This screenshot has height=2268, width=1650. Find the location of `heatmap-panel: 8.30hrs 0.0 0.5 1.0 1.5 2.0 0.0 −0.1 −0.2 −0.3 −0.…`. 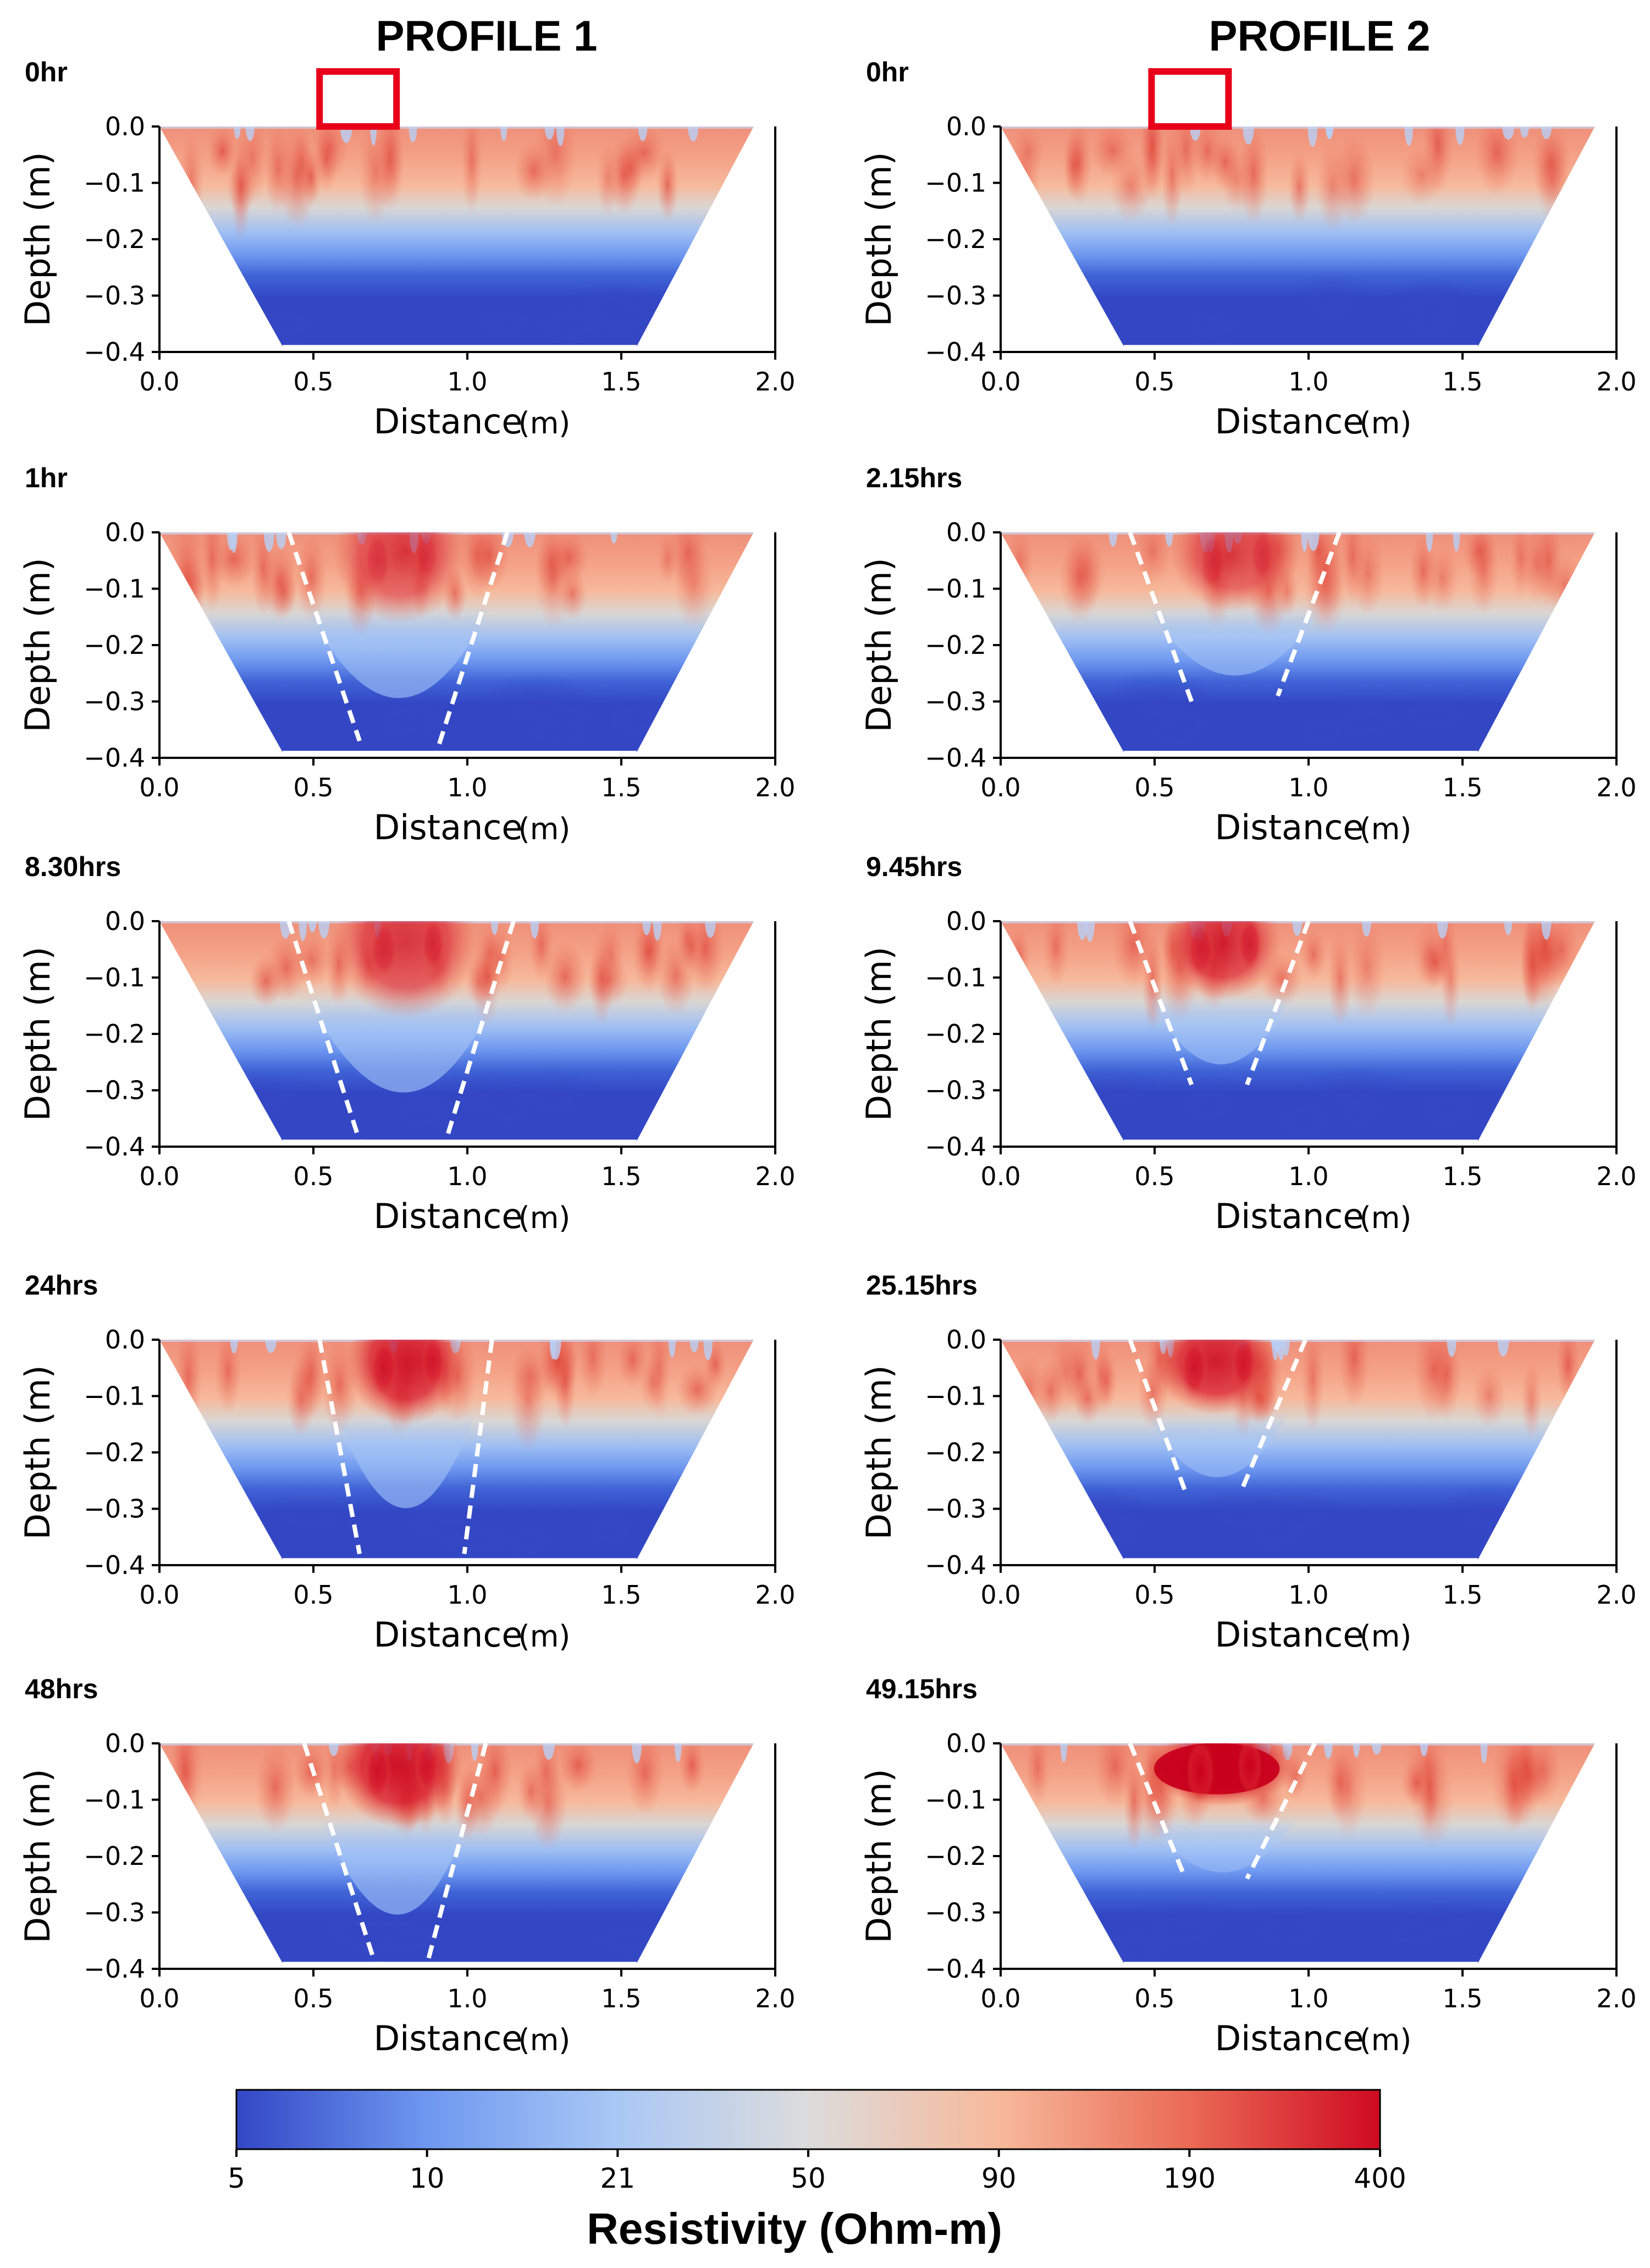

heatmap-panel: 8.30hrs 0.0 0.5 1.0 1.5 2.0 0.0 −0.1 −0.2 −0.3 −0.… is located at coordinates (407, 1043).